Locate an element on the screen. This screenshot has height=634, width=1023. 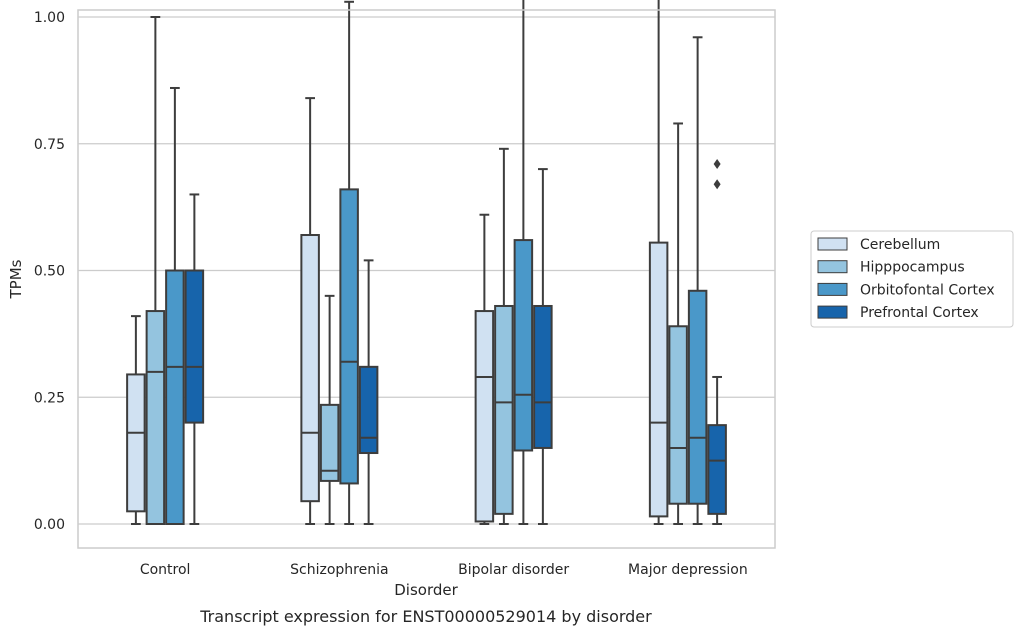
y-tick-label: 1.00 is located at coordinates (49, 18).